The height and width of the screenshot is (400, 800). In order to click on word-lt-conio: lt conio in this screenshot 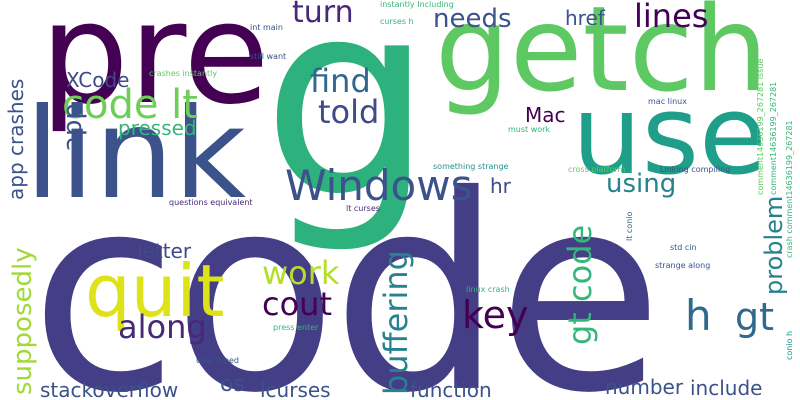, I will do `click(629, 226)`.